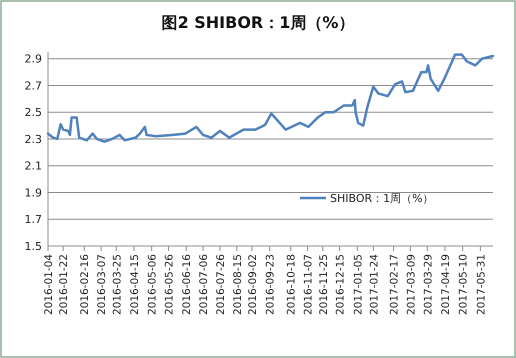 Image resolution: width=516 pixels, height=358 pixels. Describe the element at coordinates (64, 285) in the screenshot. I see `x-tick-label: 2016-01-22` at that location.